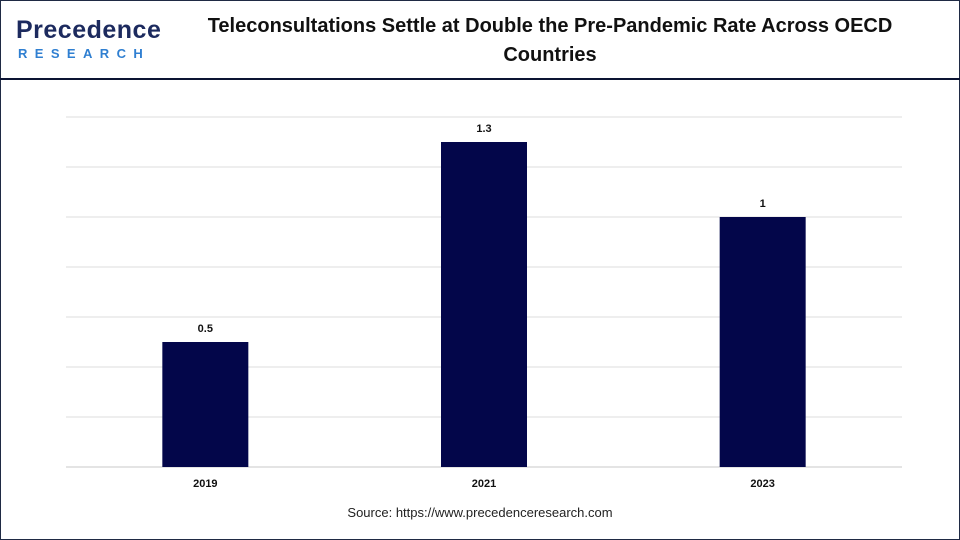 The image size is (960, 540). Describe the element at coordinates (89, 30) in the screenshot. I see `logo-wordmark: Precedence` at that location.